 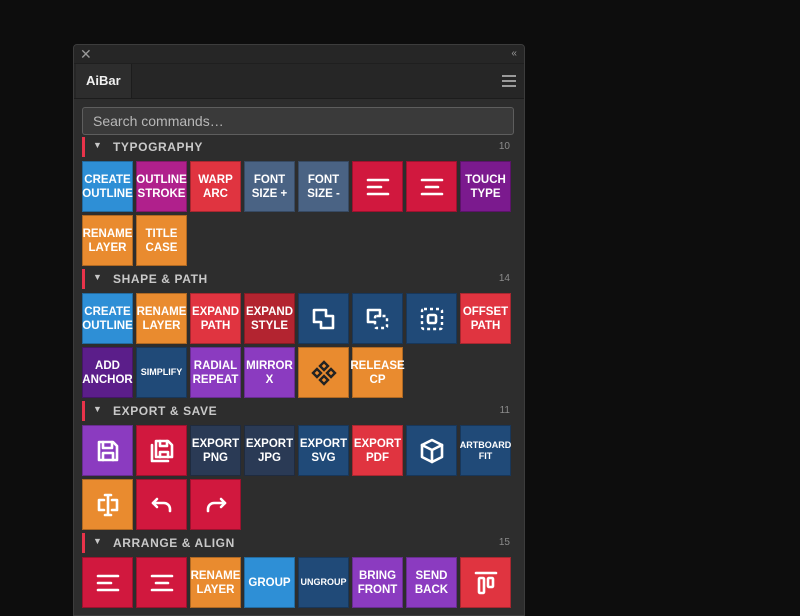 I want to click on export-jpg-button: EXPORT JPG, so click(x=269, y=450).